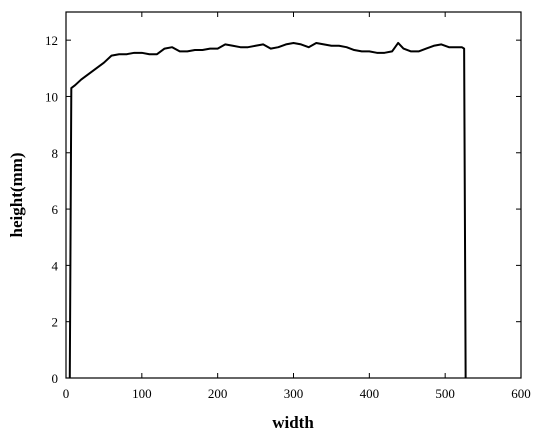  Describe the element at coordinates (55, 378) in the screenshot. I see `y-tick-label: 0` at that location.